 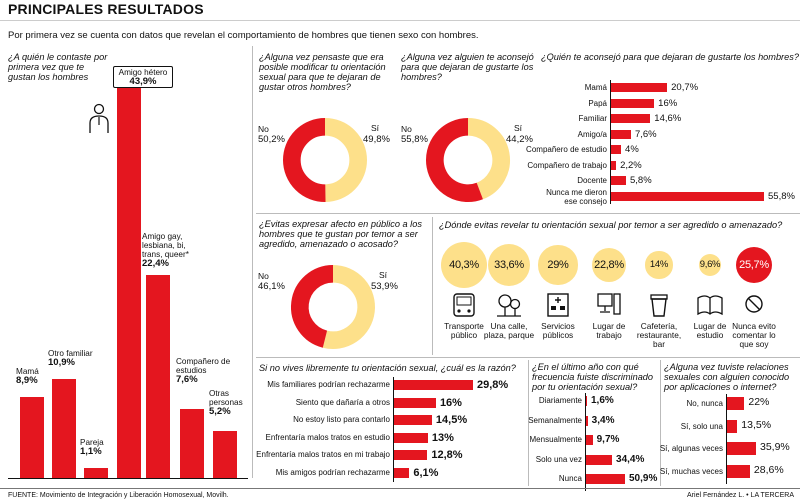 What do you see at coordinates (738, 471) in the screenshot?
I see `bar-si-muchas-veces` at bounding box center [738, 471].